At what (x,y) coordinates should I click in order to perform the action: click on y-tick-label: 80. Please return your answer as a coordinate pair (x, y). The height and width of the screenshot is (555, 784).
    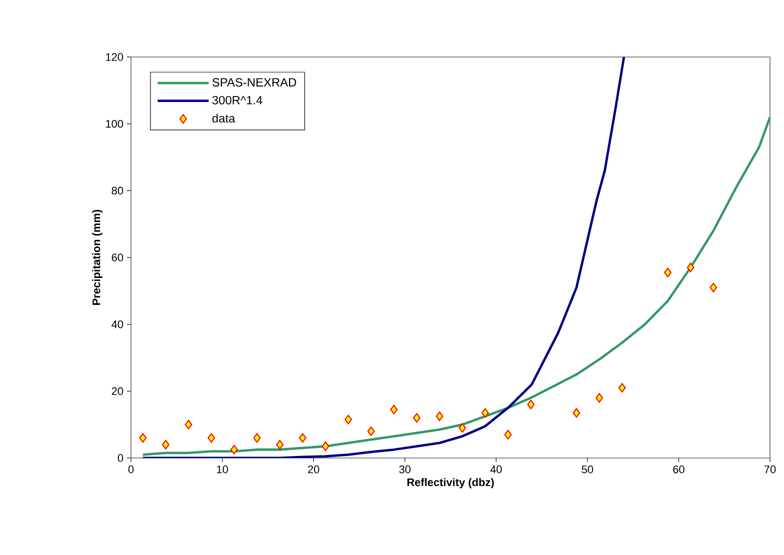
    Looking at the image, I should click on (118, 190).